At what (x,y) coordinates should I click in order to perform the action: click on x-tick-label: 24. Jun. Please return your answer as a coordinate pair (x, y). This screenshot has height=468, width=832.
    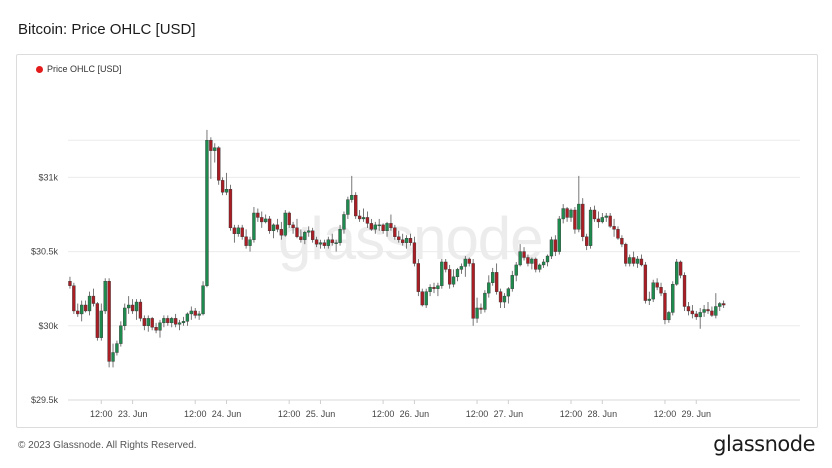
    Looking at the image, I should click on (227, 414).